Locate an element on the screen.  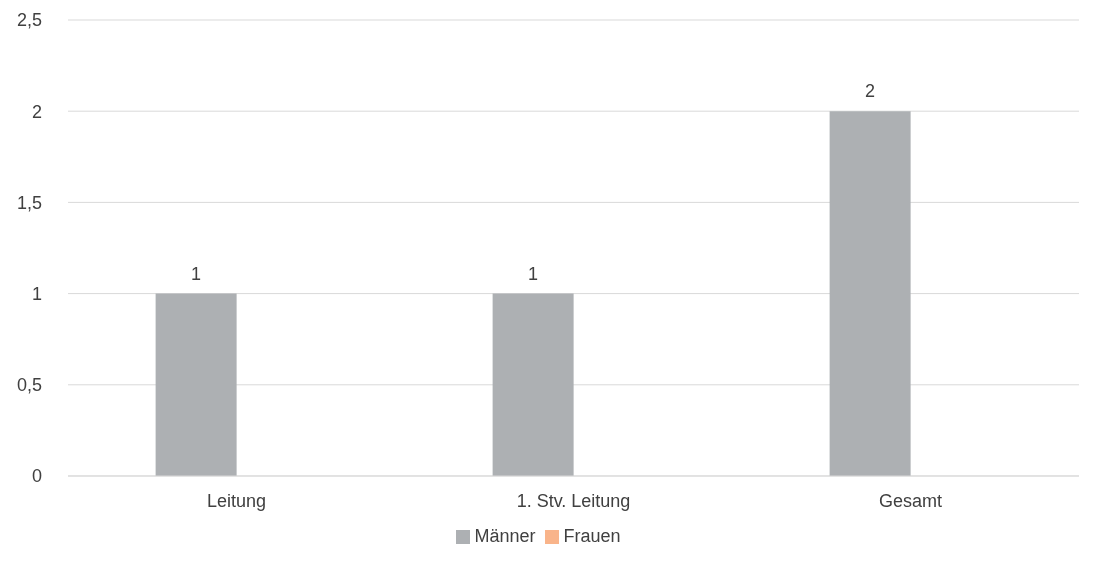
y-tick-label: 2,5 is located at coordinates (29, 20).